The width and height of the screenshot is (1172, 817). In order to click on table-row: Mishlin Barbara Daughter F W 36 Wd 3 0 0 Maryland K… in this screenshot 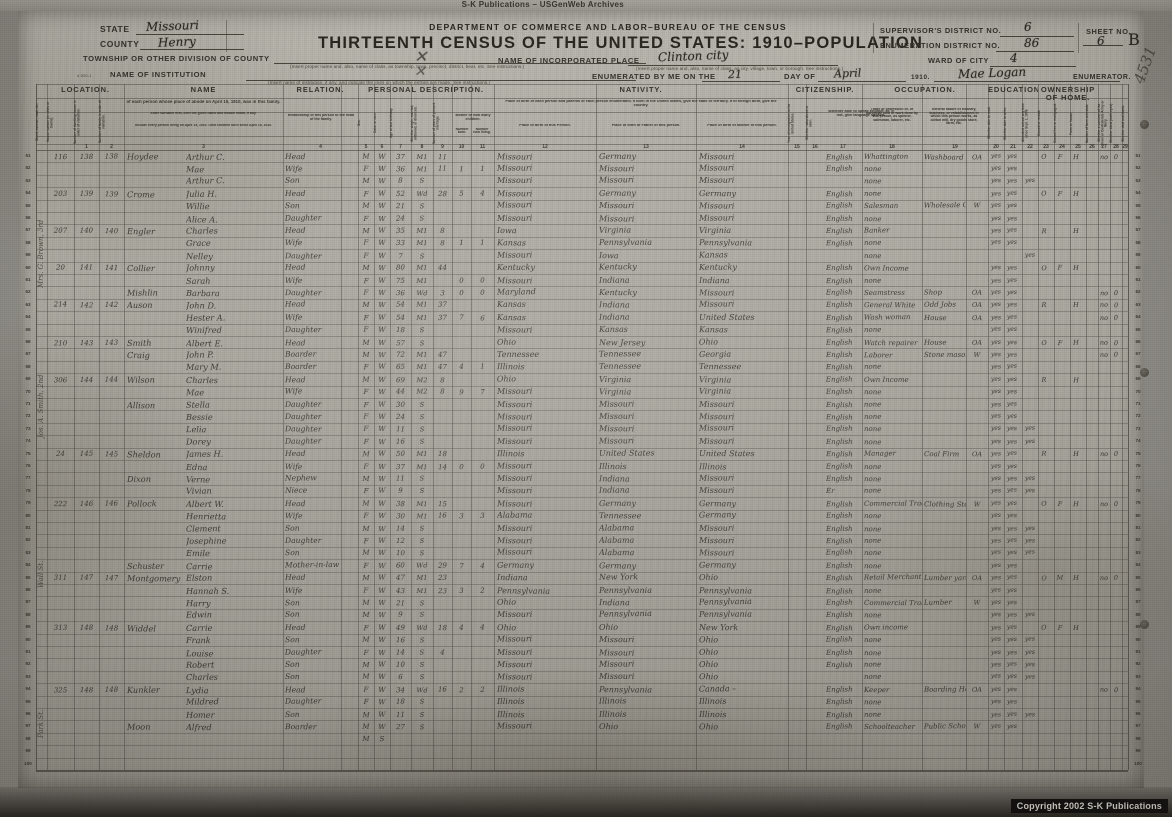, I will do `click(582, 292)`.